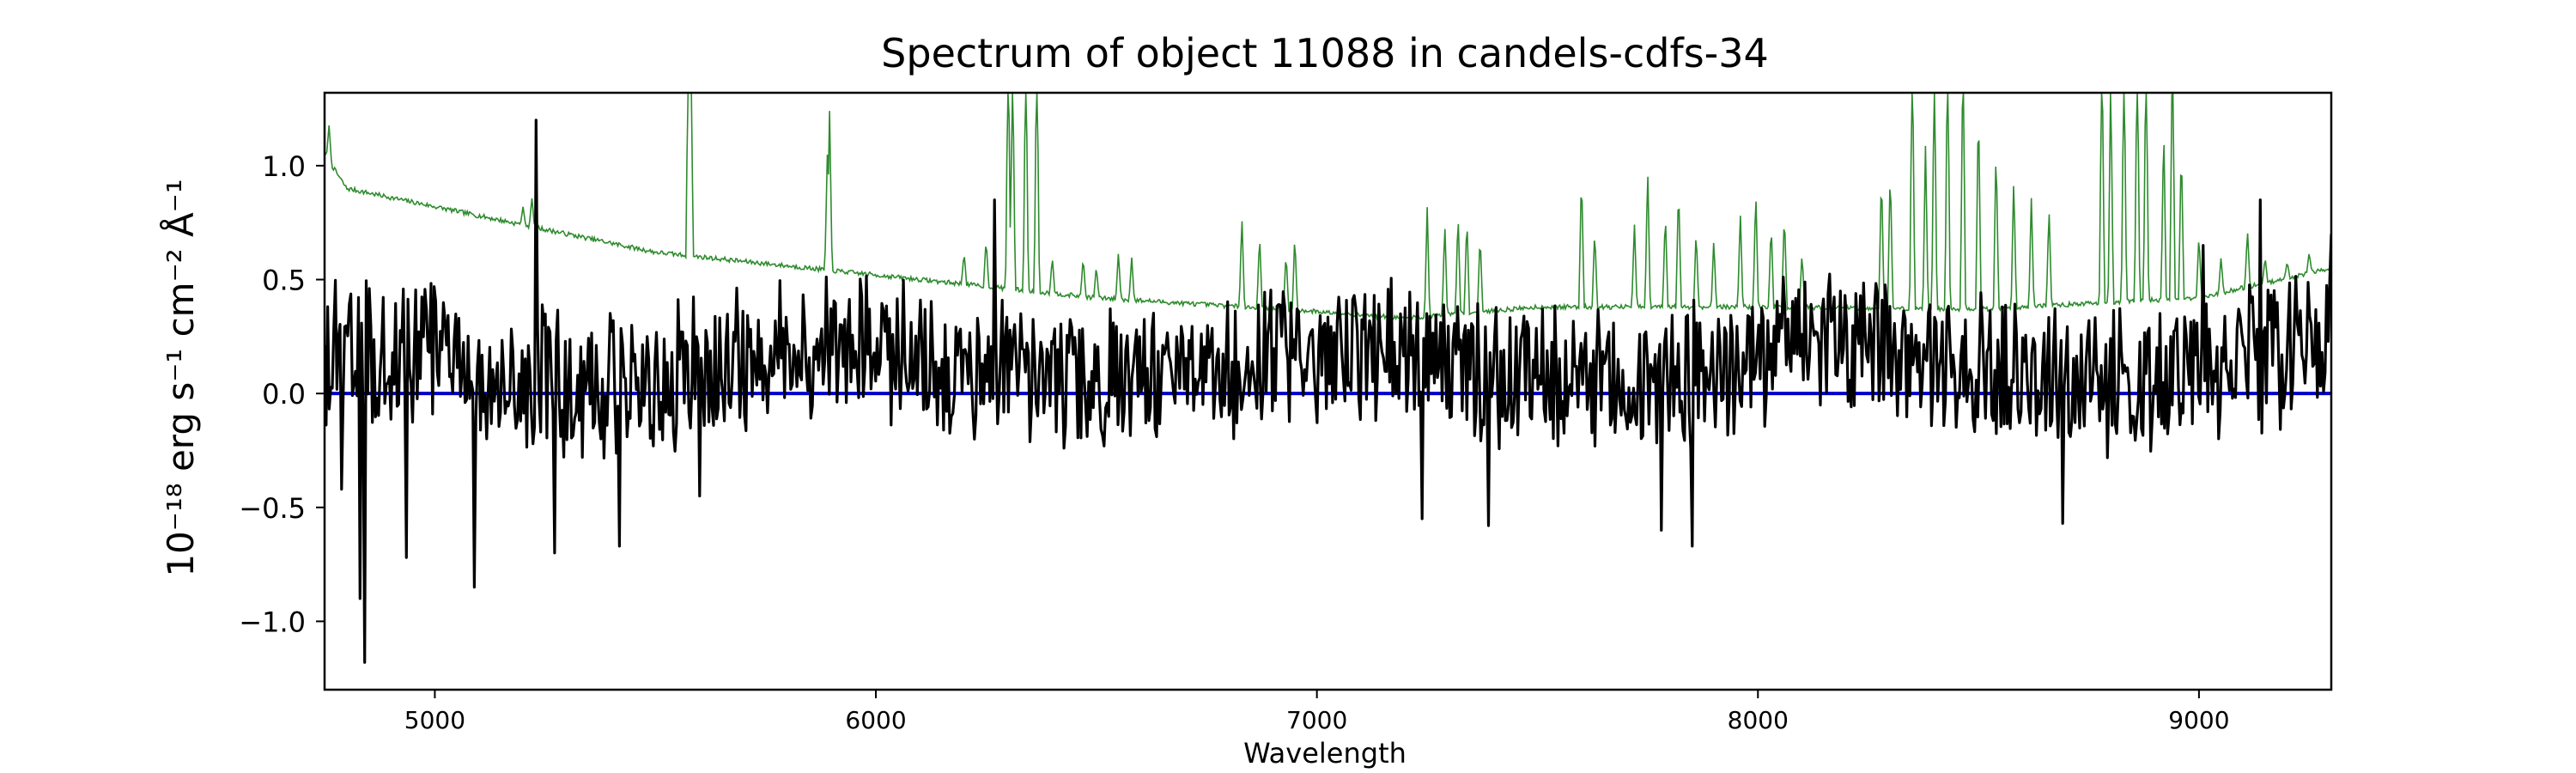  What do you see at coordinates (284, 166) in the screenshot?
I see `y-tick-label: 1.0` at bounding box center [284, 166].